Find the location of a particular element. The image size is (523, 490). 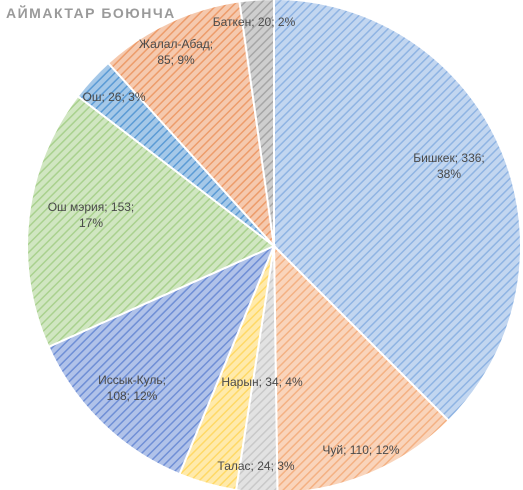

slice-label-line: Ош мэрия; 153; is located at coordinates (91, 207).